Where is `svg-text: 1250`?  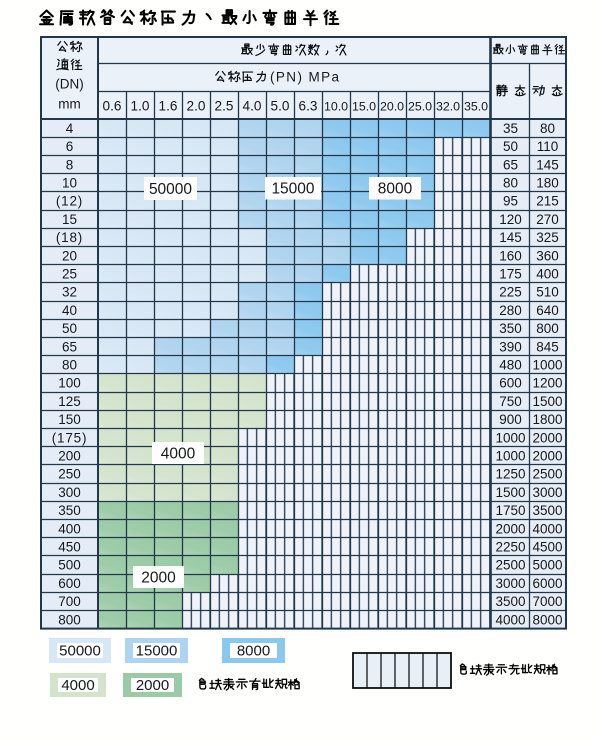
svg-text: 1250 is located at coordinates (510, 474).